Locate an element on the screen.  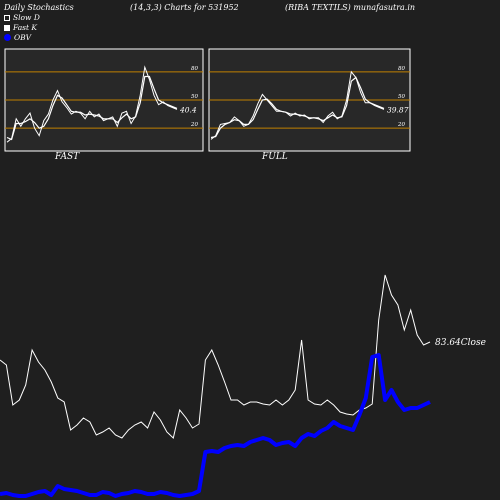
full-level-label-80: 80 is located at coordinates (401, 69).